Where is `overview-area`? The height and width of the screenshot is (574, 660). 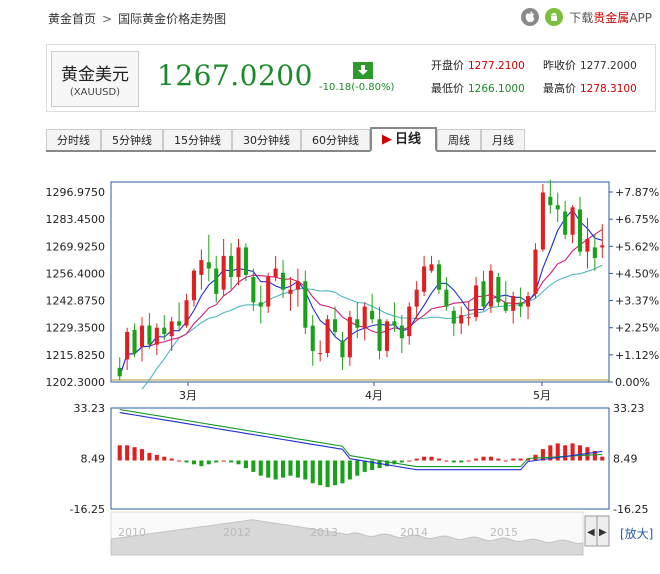
overview-area is located at coordinates (347, 537).